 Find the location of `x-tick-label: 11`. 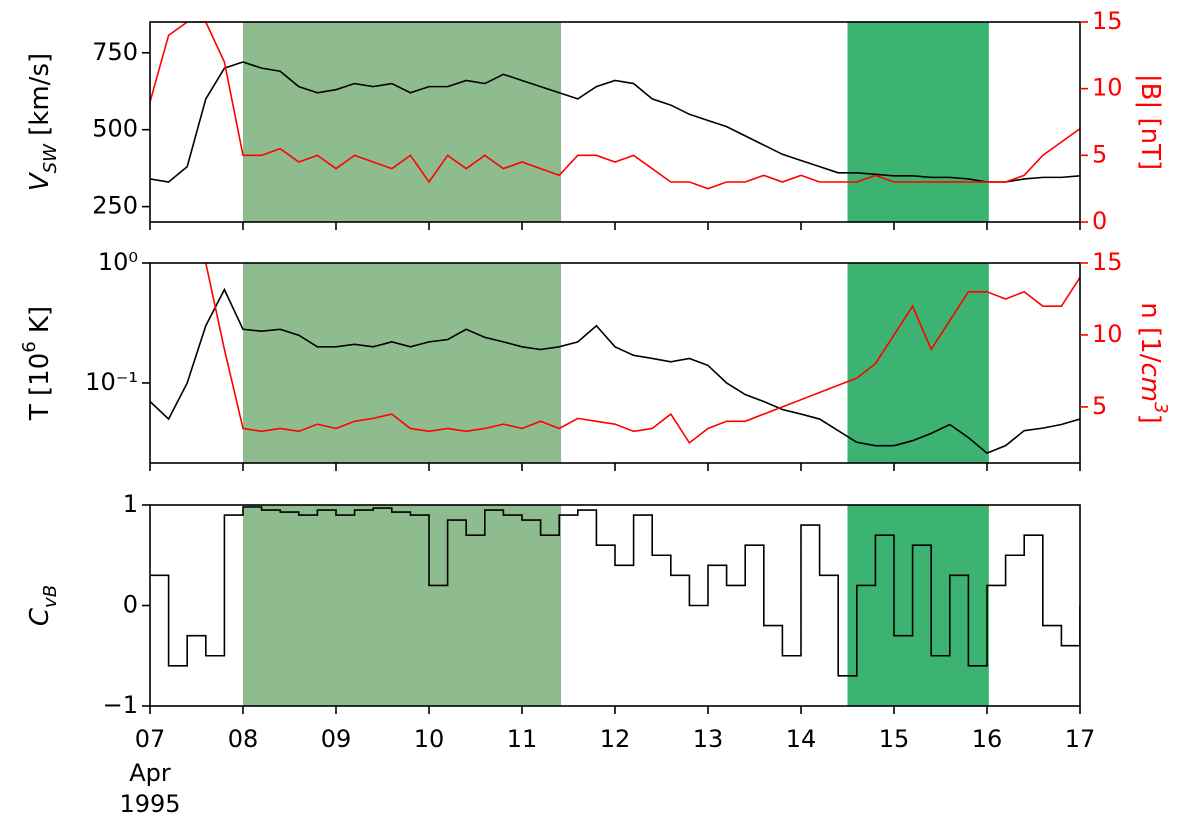

x-tick-label: 11 is located at coordinates (522, 739).